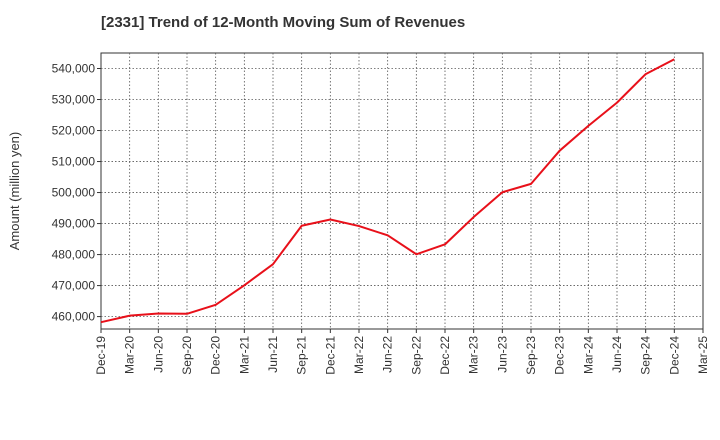 This screenshot has height=440, width=720. What do you see at coordinates (74, 255) in the screenshot?
I see `y-tick-label: 480,000` at bounding box center [74, 255].